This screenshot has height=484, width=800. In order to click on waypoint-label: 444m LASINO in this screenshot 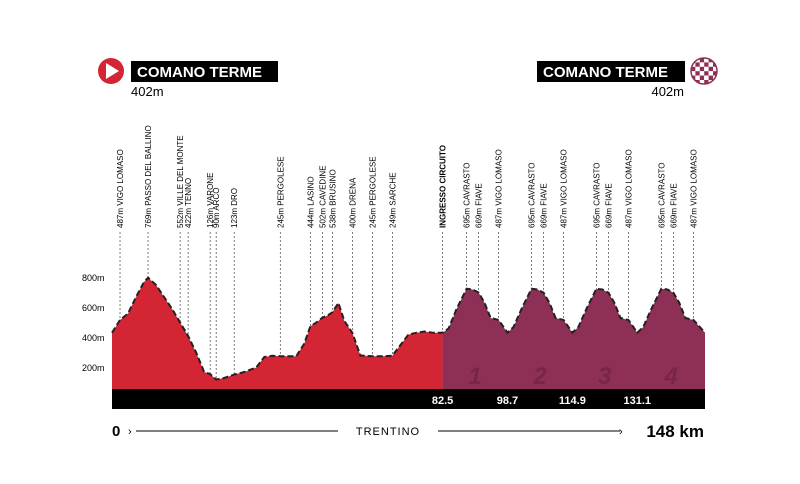, I will do `click(310, 202)`.